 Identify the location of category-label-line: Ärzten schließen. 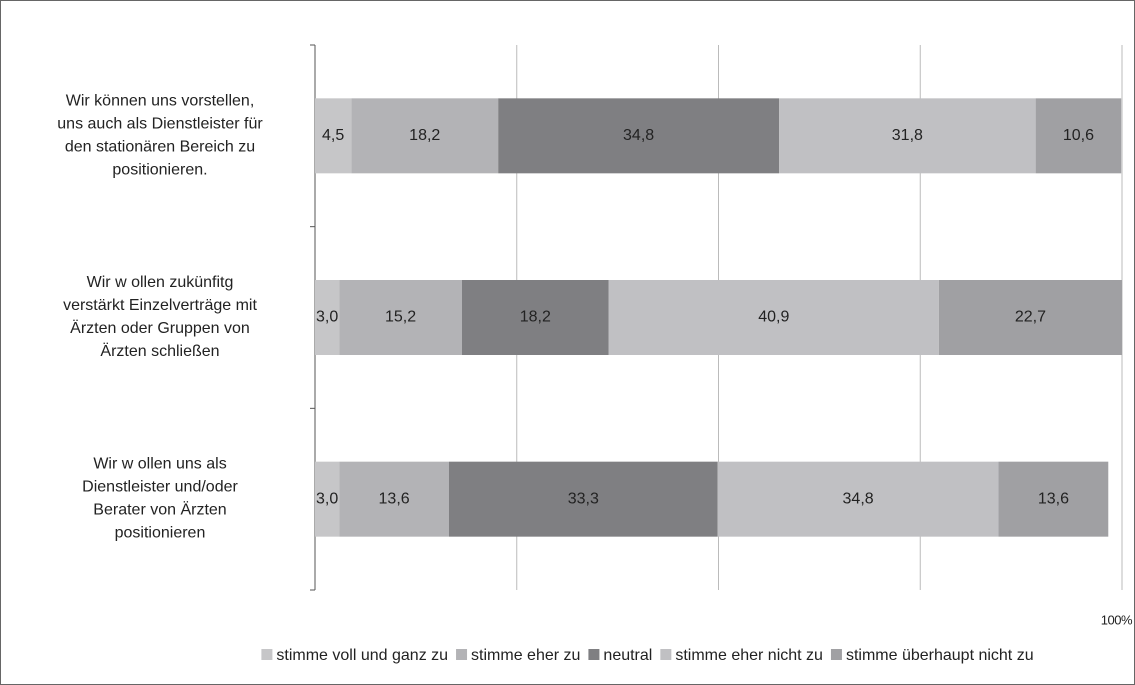
(159, 351).